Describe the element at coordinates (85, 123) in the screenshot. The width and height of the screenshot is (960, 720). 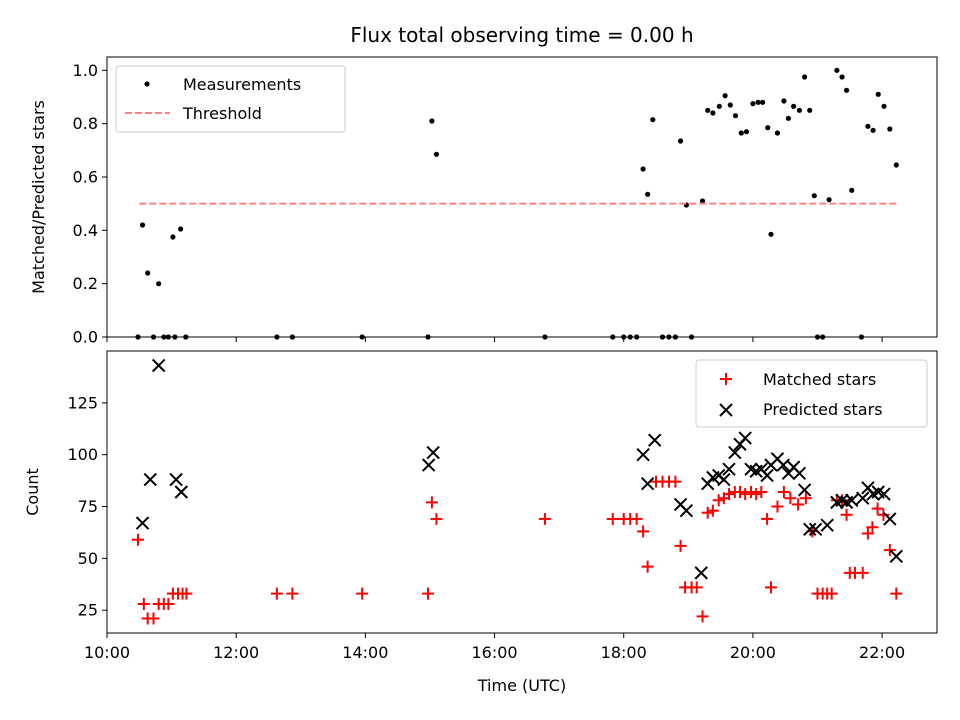
I see `y-tick-label: 0.8` at that location.